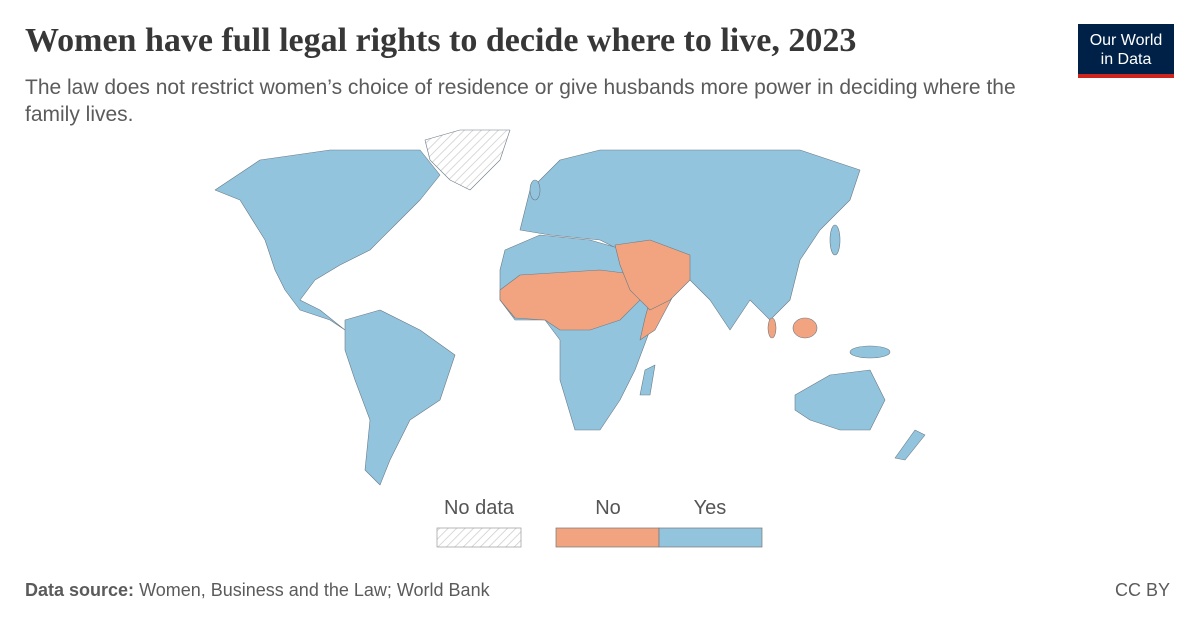 The image size is (1200, 627). Describe the element at coordinates (840, 400) in the screenshot. I see `region-australia` at that location.